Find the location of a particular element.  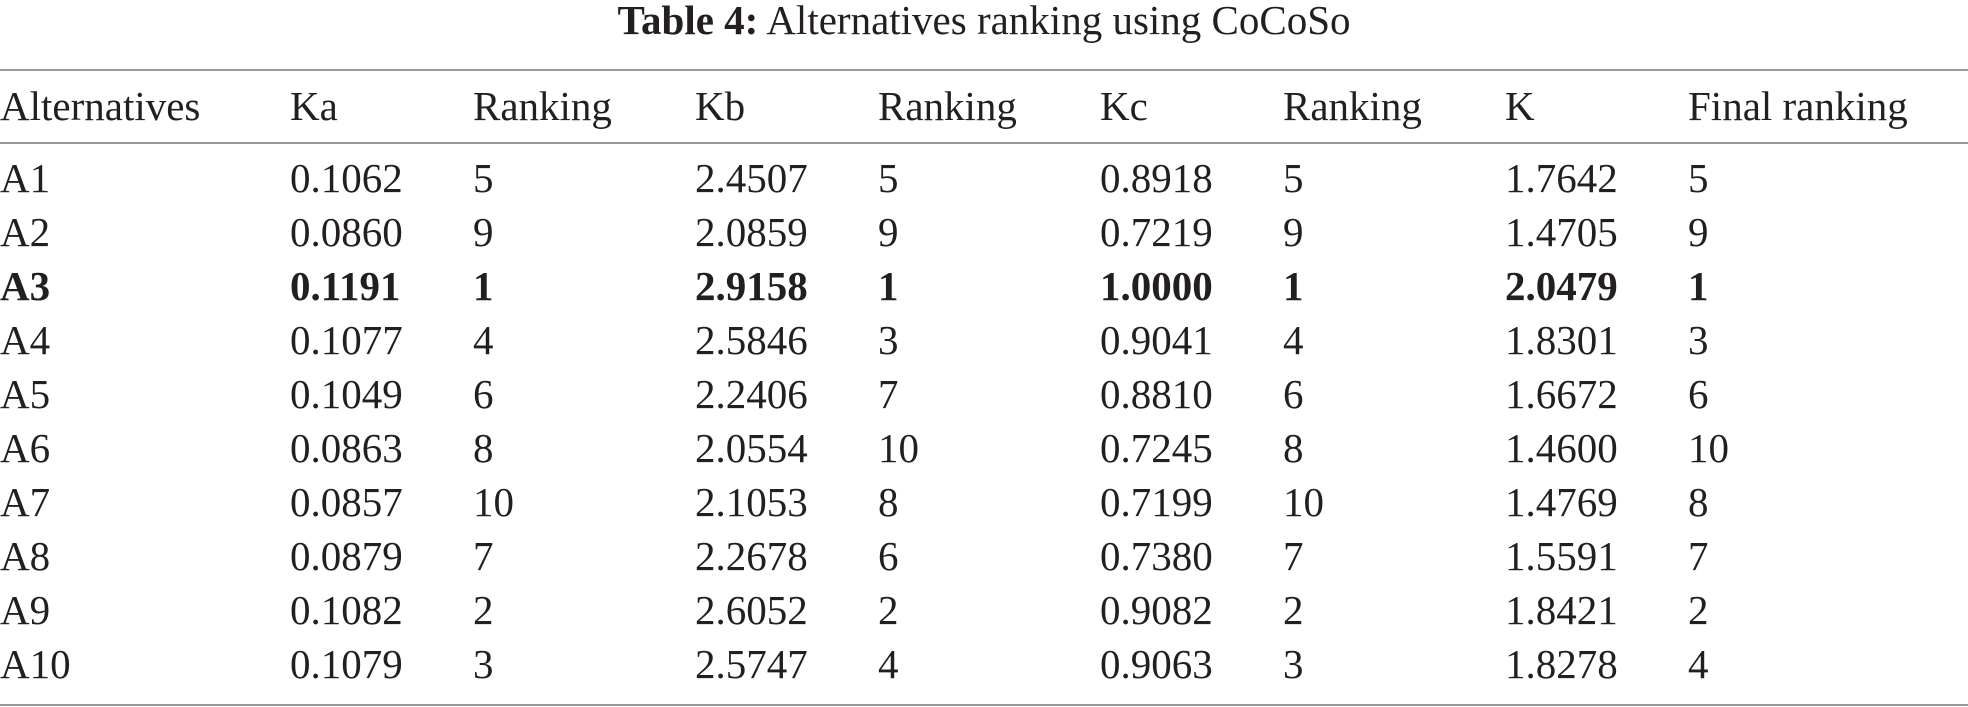

cell-kb: 2.2678 is located at coordinates (751, 556).